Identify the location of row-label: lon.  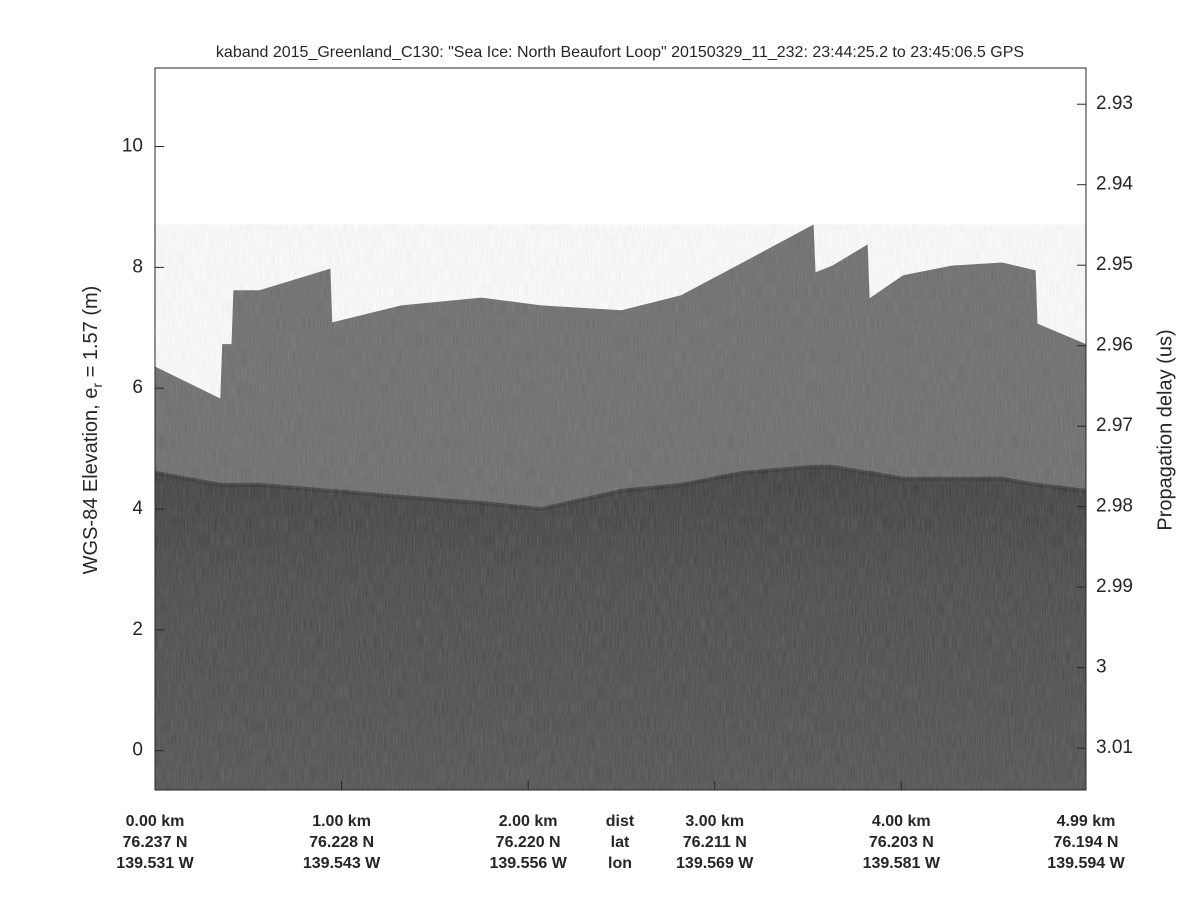
(620, 863).